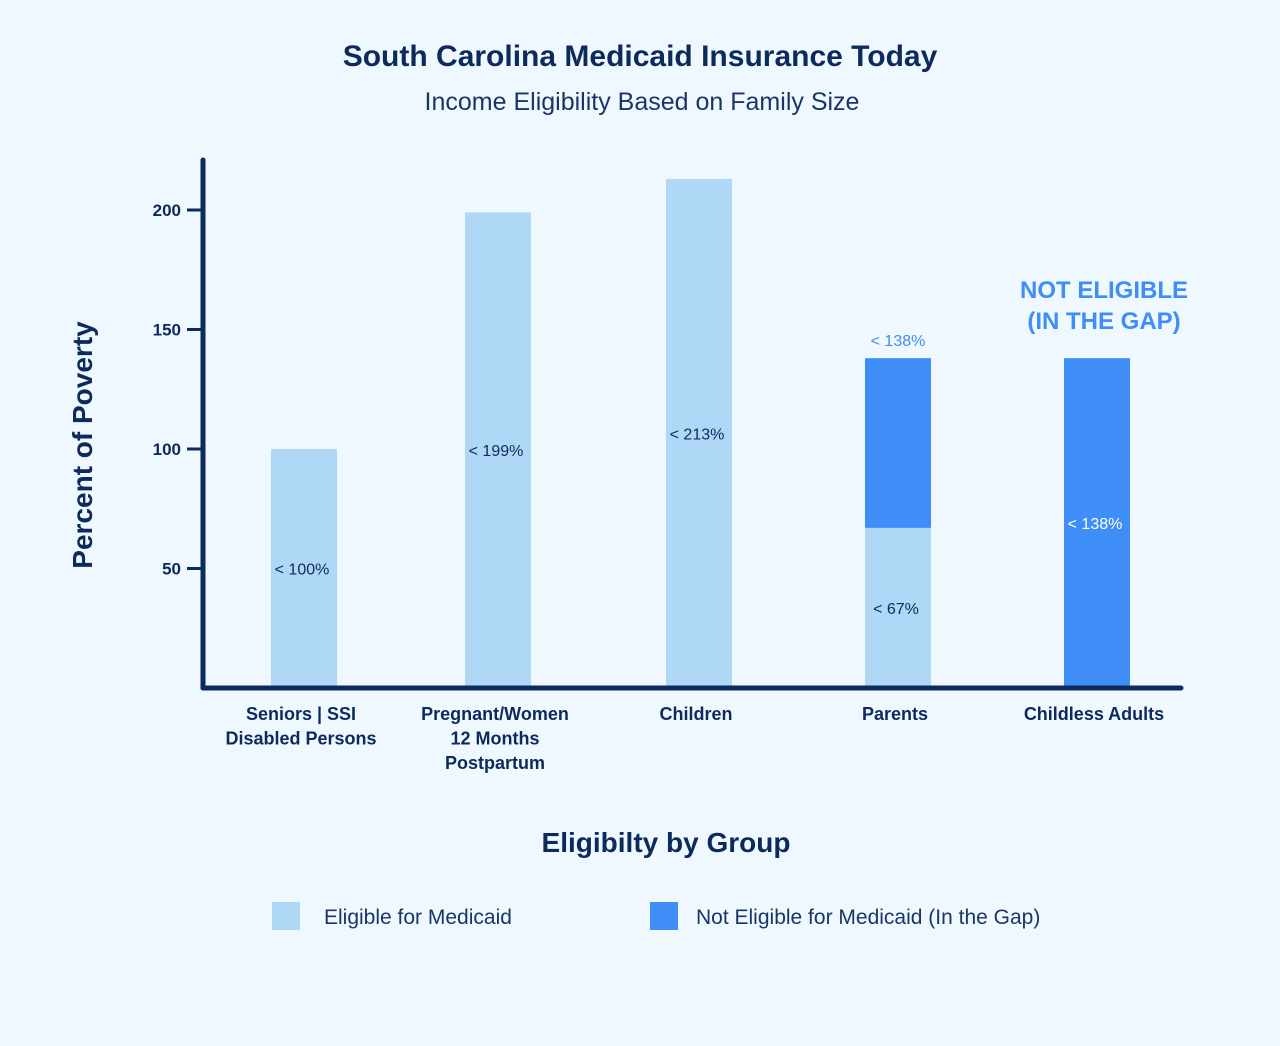  Describe the element at coordinates (167, 330) in the screenshot. I see `y-tick-label: 150` at that location.